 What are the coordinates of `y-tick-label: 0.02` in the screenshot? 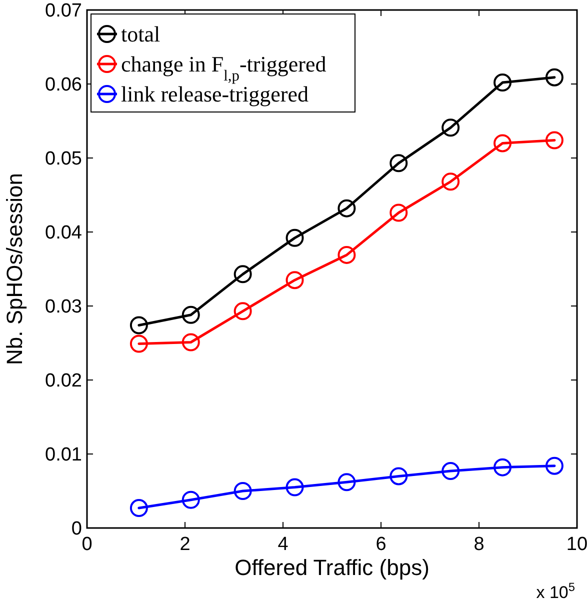 It's located at (63, 381).